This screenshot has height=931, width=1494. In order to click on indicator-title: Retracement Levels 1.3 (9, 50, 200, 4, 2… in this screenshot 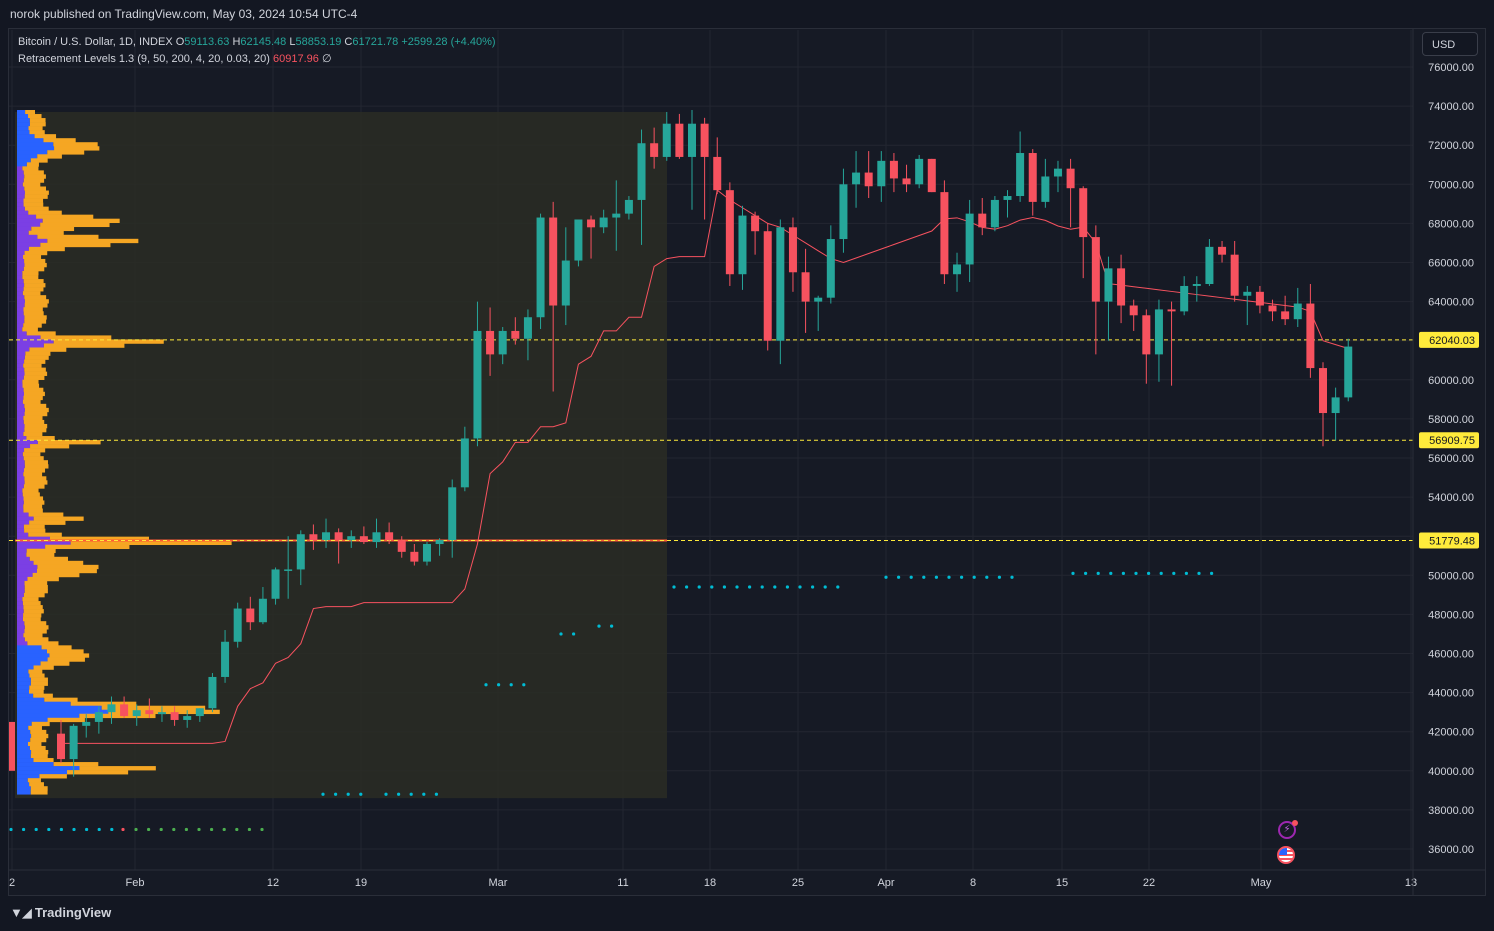, I will do `click(144, 59)`.